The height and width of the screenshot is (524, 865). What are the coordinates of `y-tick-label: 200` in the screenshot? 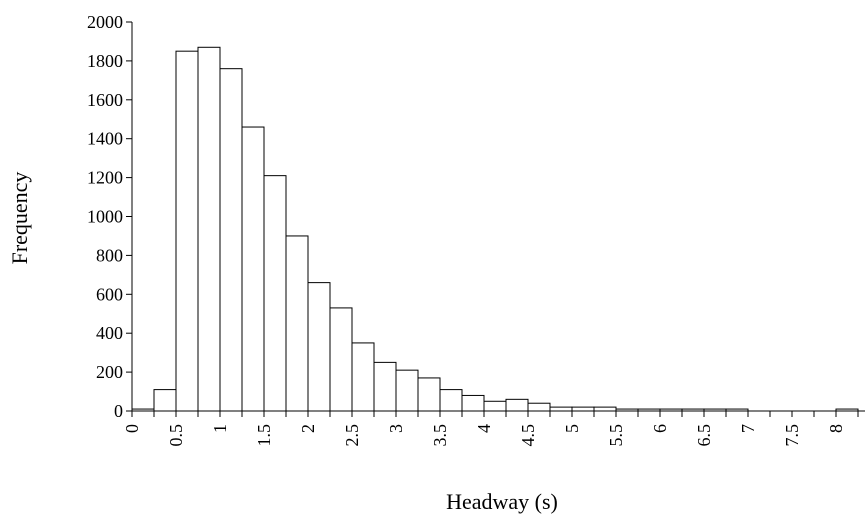 It's located at (109, 372).